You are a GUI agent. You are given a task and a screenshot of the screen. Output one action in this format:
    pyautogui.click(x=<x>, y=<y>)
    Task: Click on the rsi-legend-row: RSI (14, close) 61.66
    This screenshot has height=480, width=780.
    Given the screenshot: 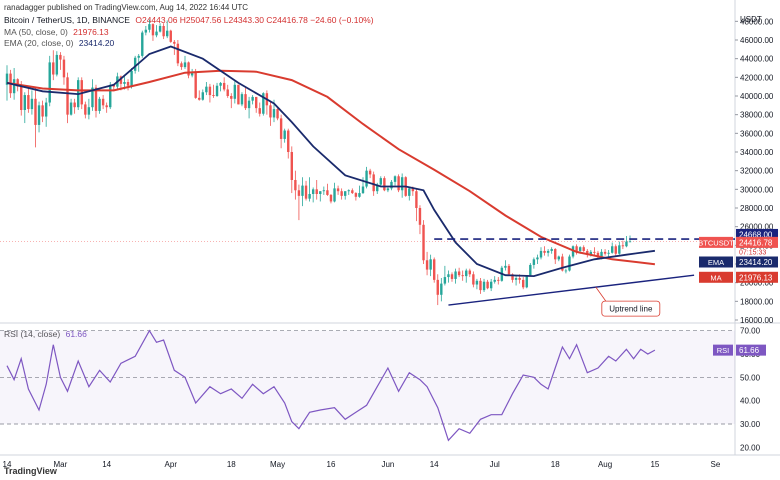 What is the action you would take?
    pyautogui.click(x=45, y=334)
    